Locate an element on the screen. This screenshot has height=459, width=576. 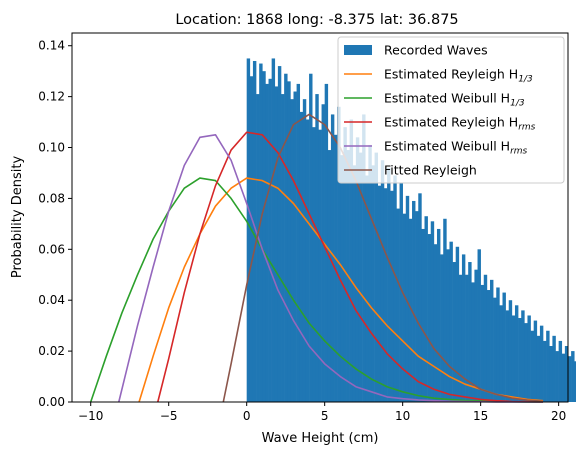
y-tick-label: 0.02 is located at coordinates (51, 351).